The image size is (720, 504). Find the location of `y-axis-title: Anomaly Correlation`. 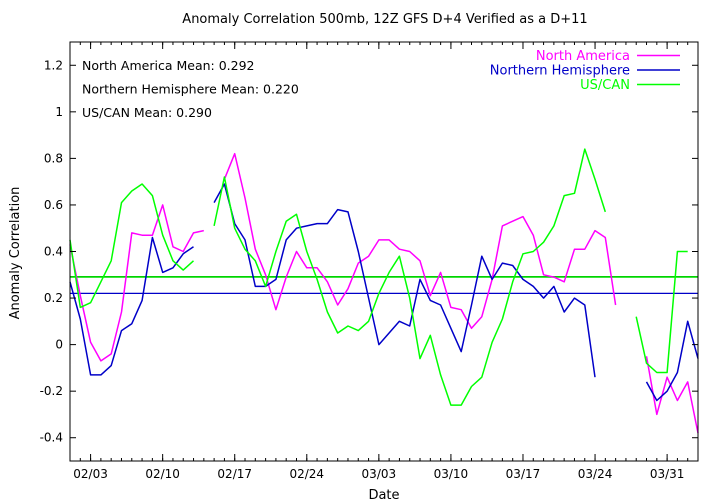

y-axis-title: Anomaly Correlation is located at coordinates (15, 253).